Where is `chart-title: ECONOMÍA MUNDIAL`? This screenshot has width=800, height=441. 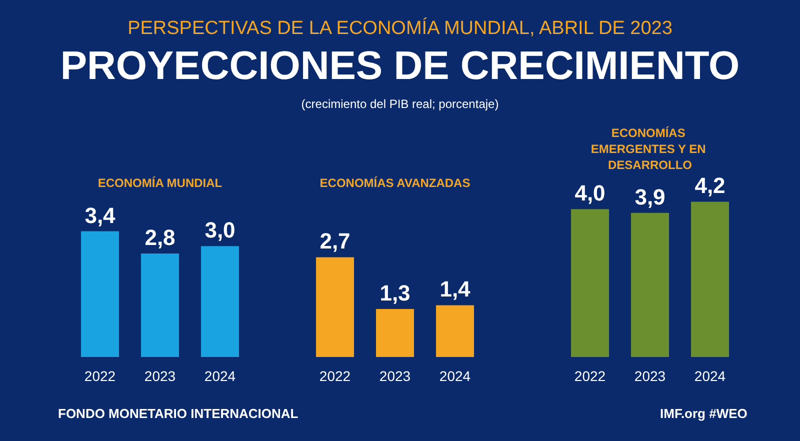
chart-title: ECONOMÍA MUNDIAL is located at coordinates (160, 183).